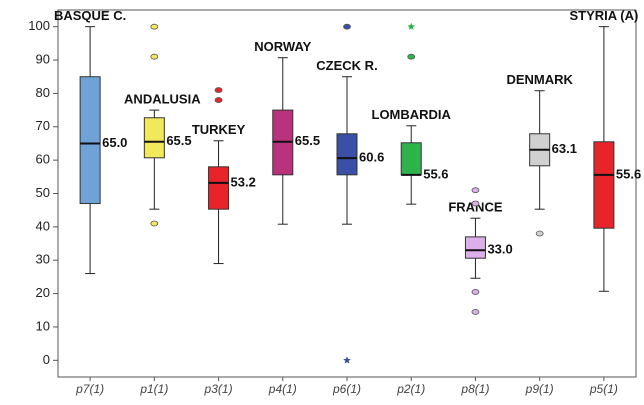  Describe the element at coordinates (603, 15) in the screenshot. I see `group-label: STYRIA (A)` at that location.